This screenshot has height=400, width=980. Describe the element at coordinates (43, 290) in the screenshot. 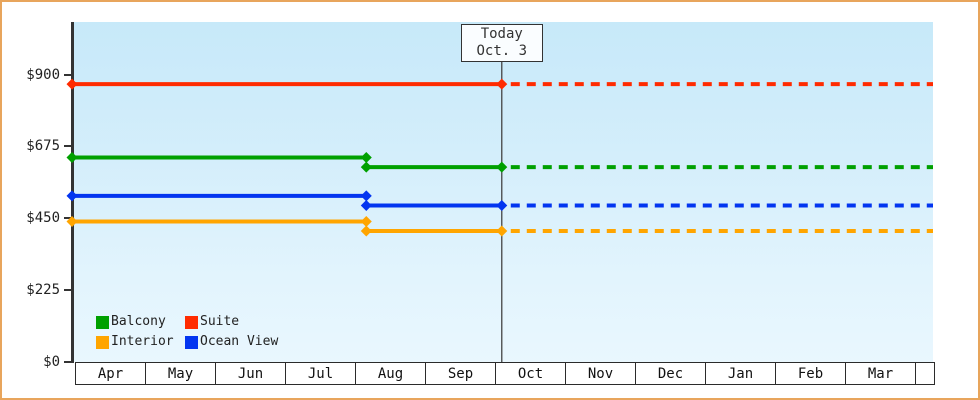

I see `y-axis-label: $225` at that location.